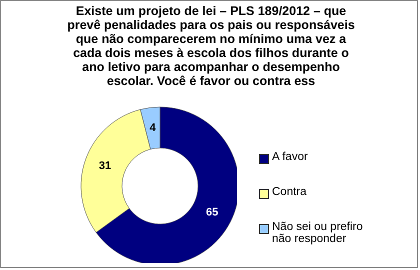 Image resolution: width=420 pixels, height=270 pixels. What do you see at coordinates (318, 233) in the screenshot?
I see `legend-label: Não sei ou prefiro não responder` at bounding box center [318, 233].